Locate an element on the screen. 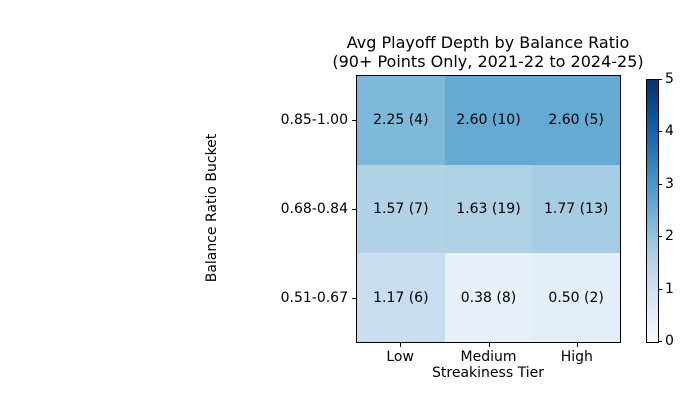 This screenshot has width=700, height=400. heatmap-cell: 1.57 (7) is located at coordinates (401, 209).